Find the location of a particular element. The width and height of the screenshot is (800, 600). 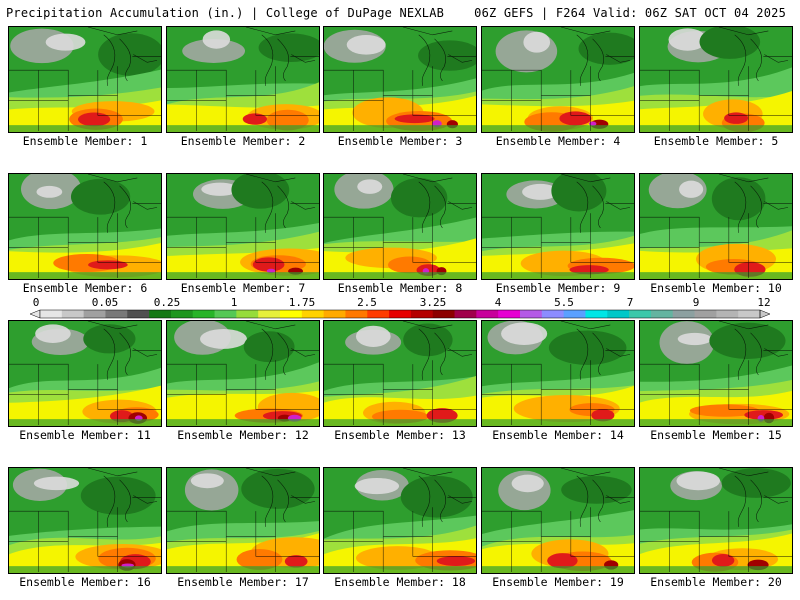

ensemble-member-label: Ensemble Member: 12 is located at coordinates (243, 435).